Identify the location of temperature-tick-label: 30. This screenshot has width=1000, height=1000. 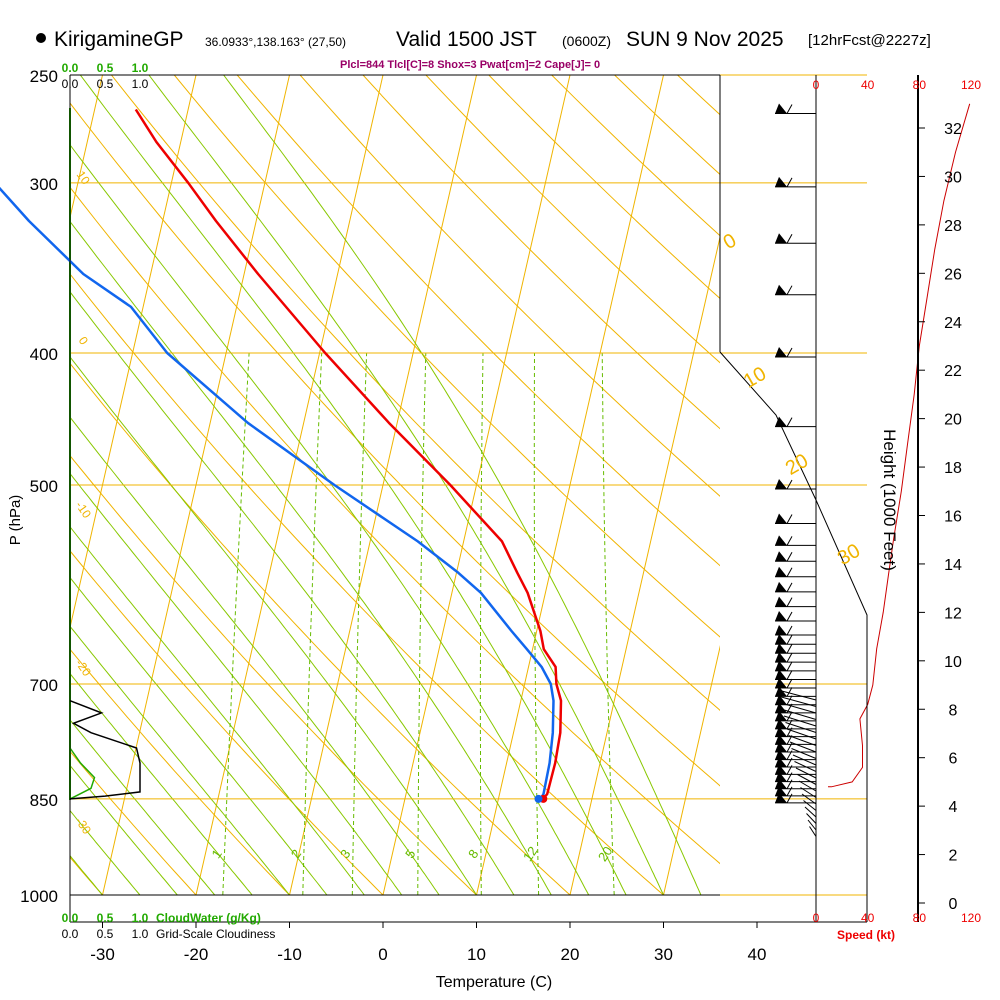
(663, 954).